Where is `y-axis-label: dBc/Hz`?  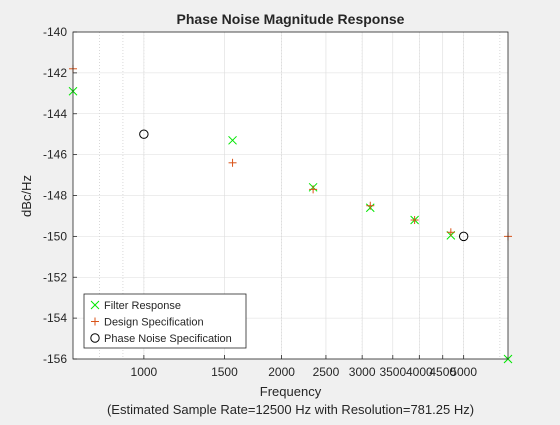 y-axis-label: dBc/Hz is located at coordinates (26, 196).